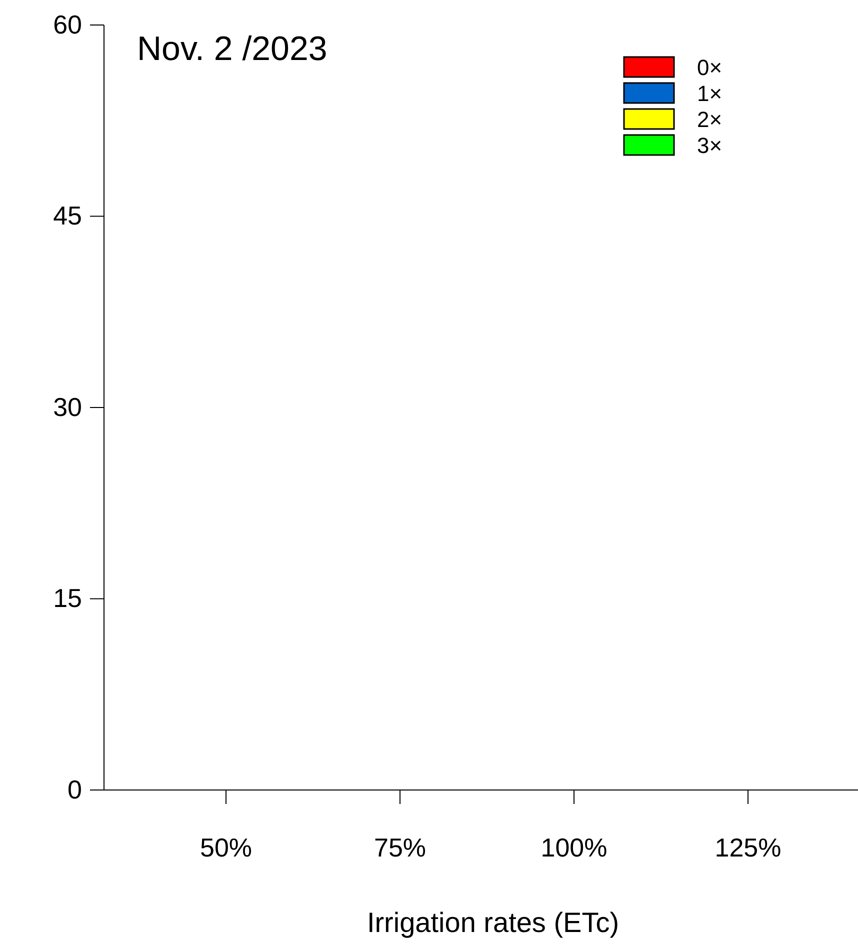 Image resolution: width=858 pixels, height=947 pixels. I want to click on y-tick-label: 30, so click(67, 407).